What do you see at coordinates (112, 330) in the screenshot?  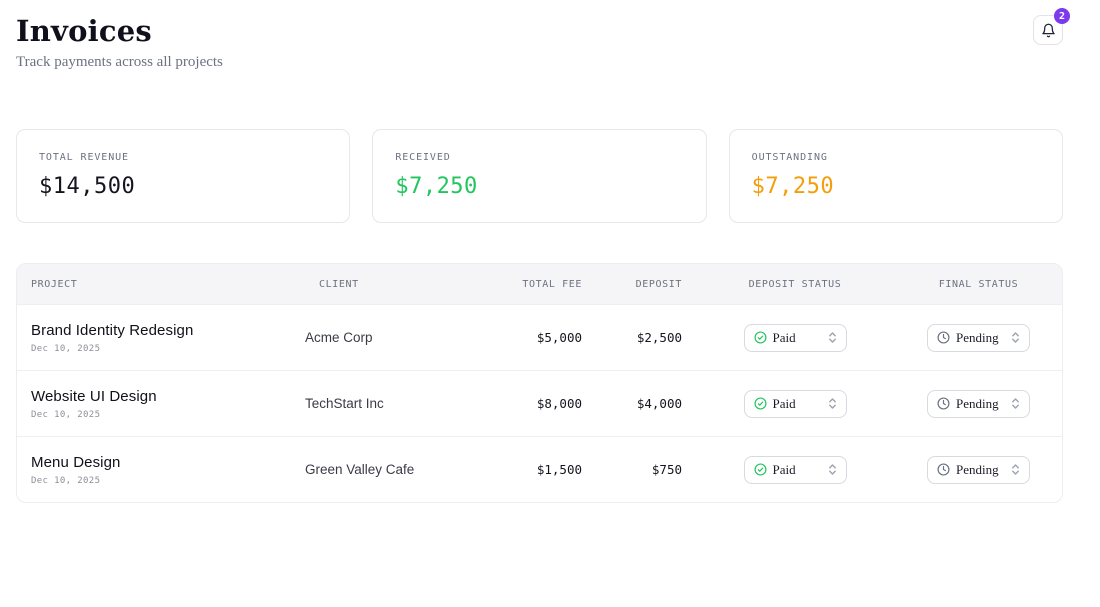 I see `project-name: Brand Identity Redesign` at bounding box center [112, 330].